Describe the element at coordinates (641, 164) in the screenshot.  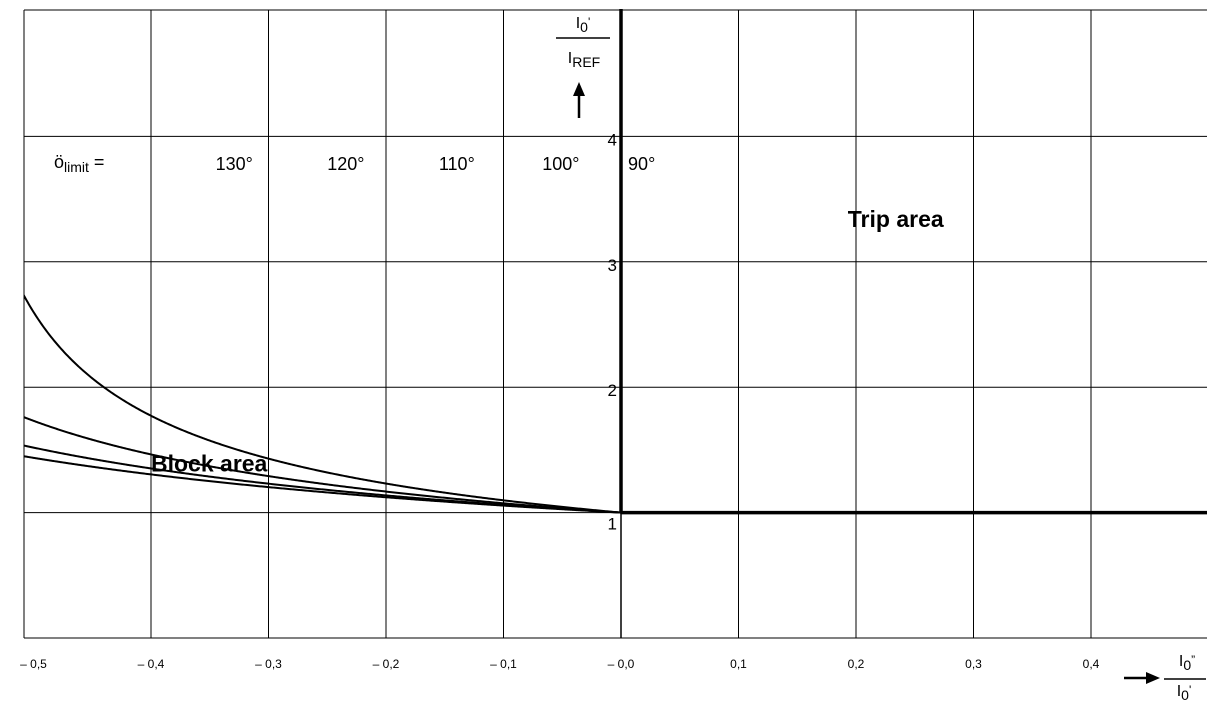
I see `curve-label-90: 90°` at that location.